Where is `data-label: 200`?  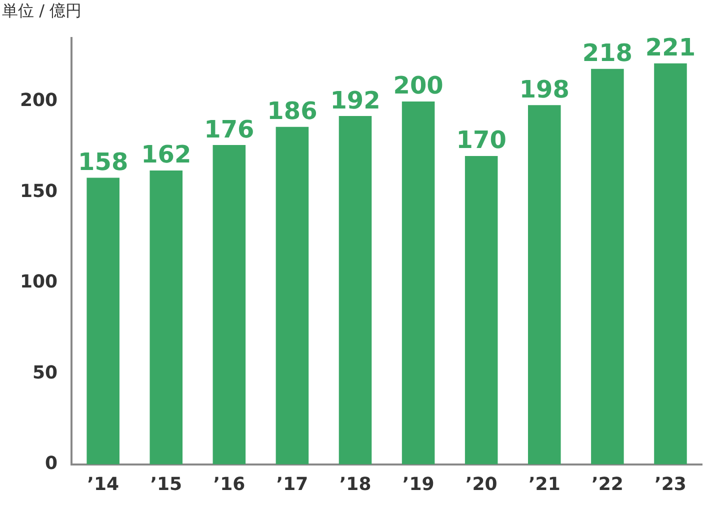
data-label: 200 is located at coordinates (418, 86).